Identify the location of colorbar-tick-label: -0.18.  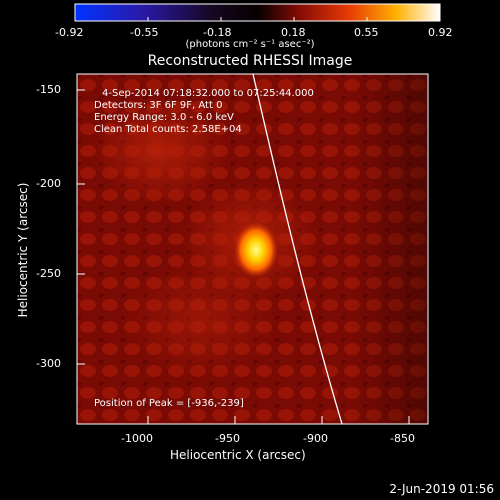
(217, 32).